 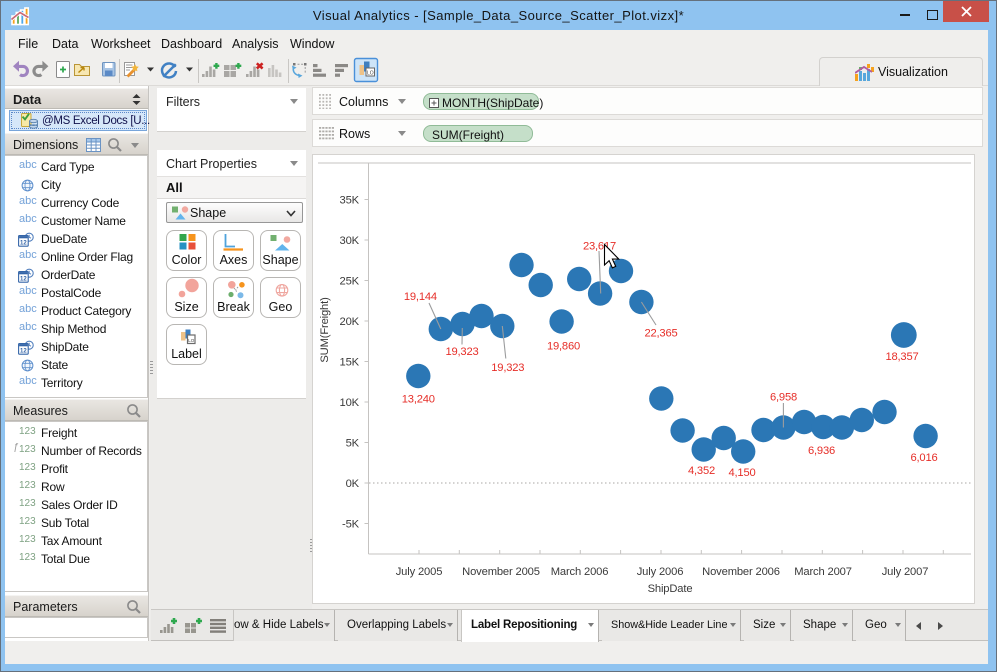 I want to click on svg-text: March 2007, so click(x=823, y=572).